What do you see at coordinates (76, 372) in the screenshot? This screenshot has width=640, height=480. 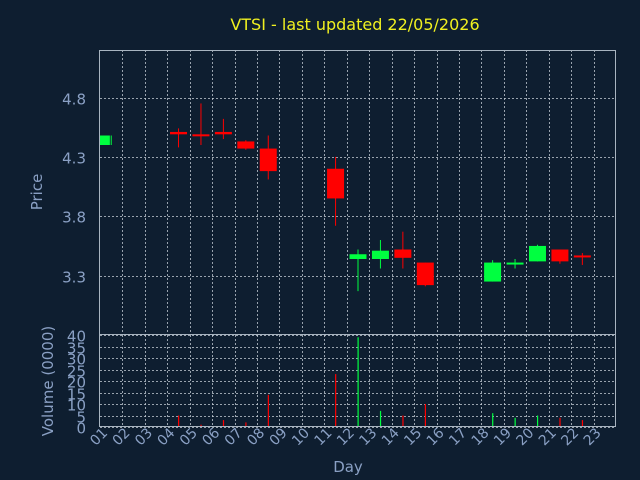 I see `volume-tick-label: 25` at bounding box center [76, 372].